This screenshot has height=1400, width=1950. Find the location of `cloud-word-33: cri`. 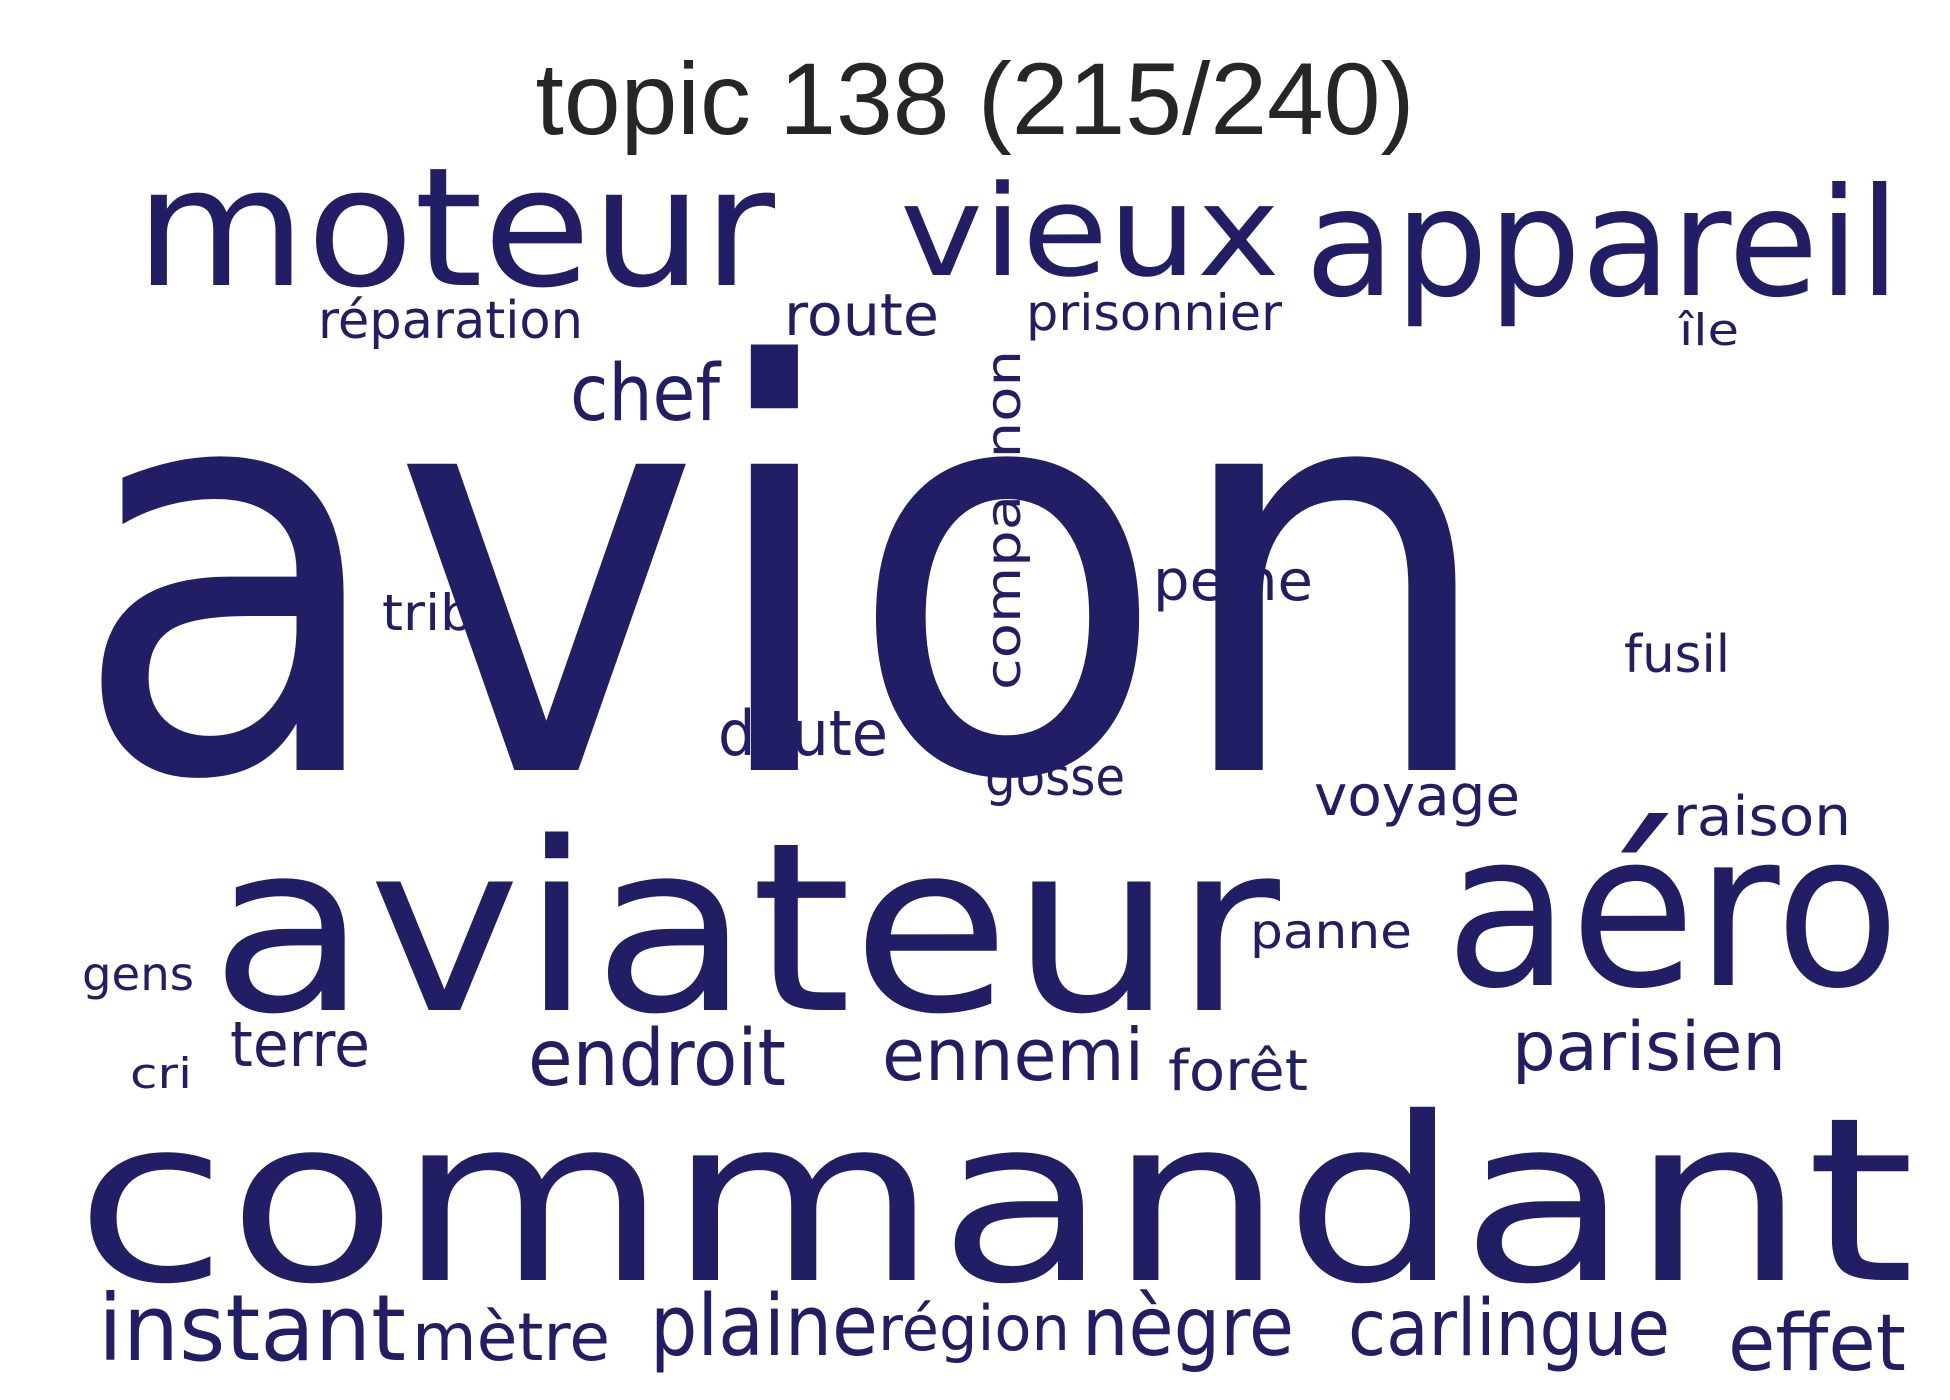

cloud-word-33: cri is located at coordinates (161, 1073).